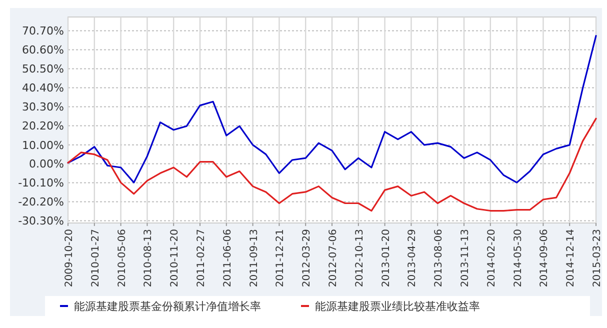  Describe the element at coordinates (43, 126) in the screenshot. I see `y-tick-label: 20.20%` at that location.